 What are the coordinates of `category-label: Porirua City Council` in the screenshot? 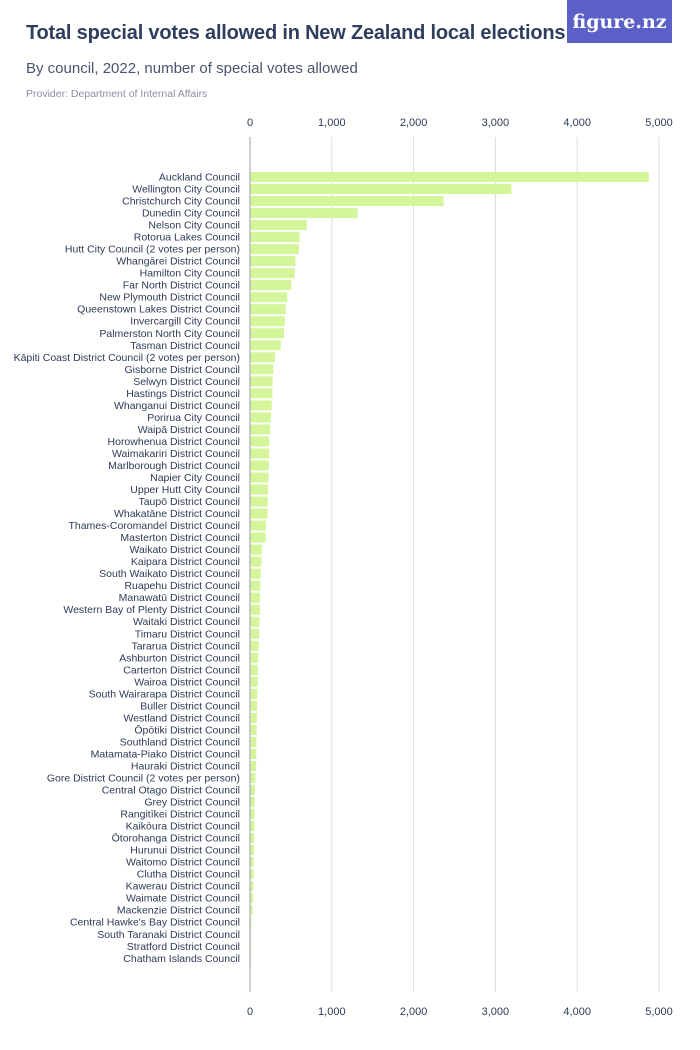 It's located at (193, 418).